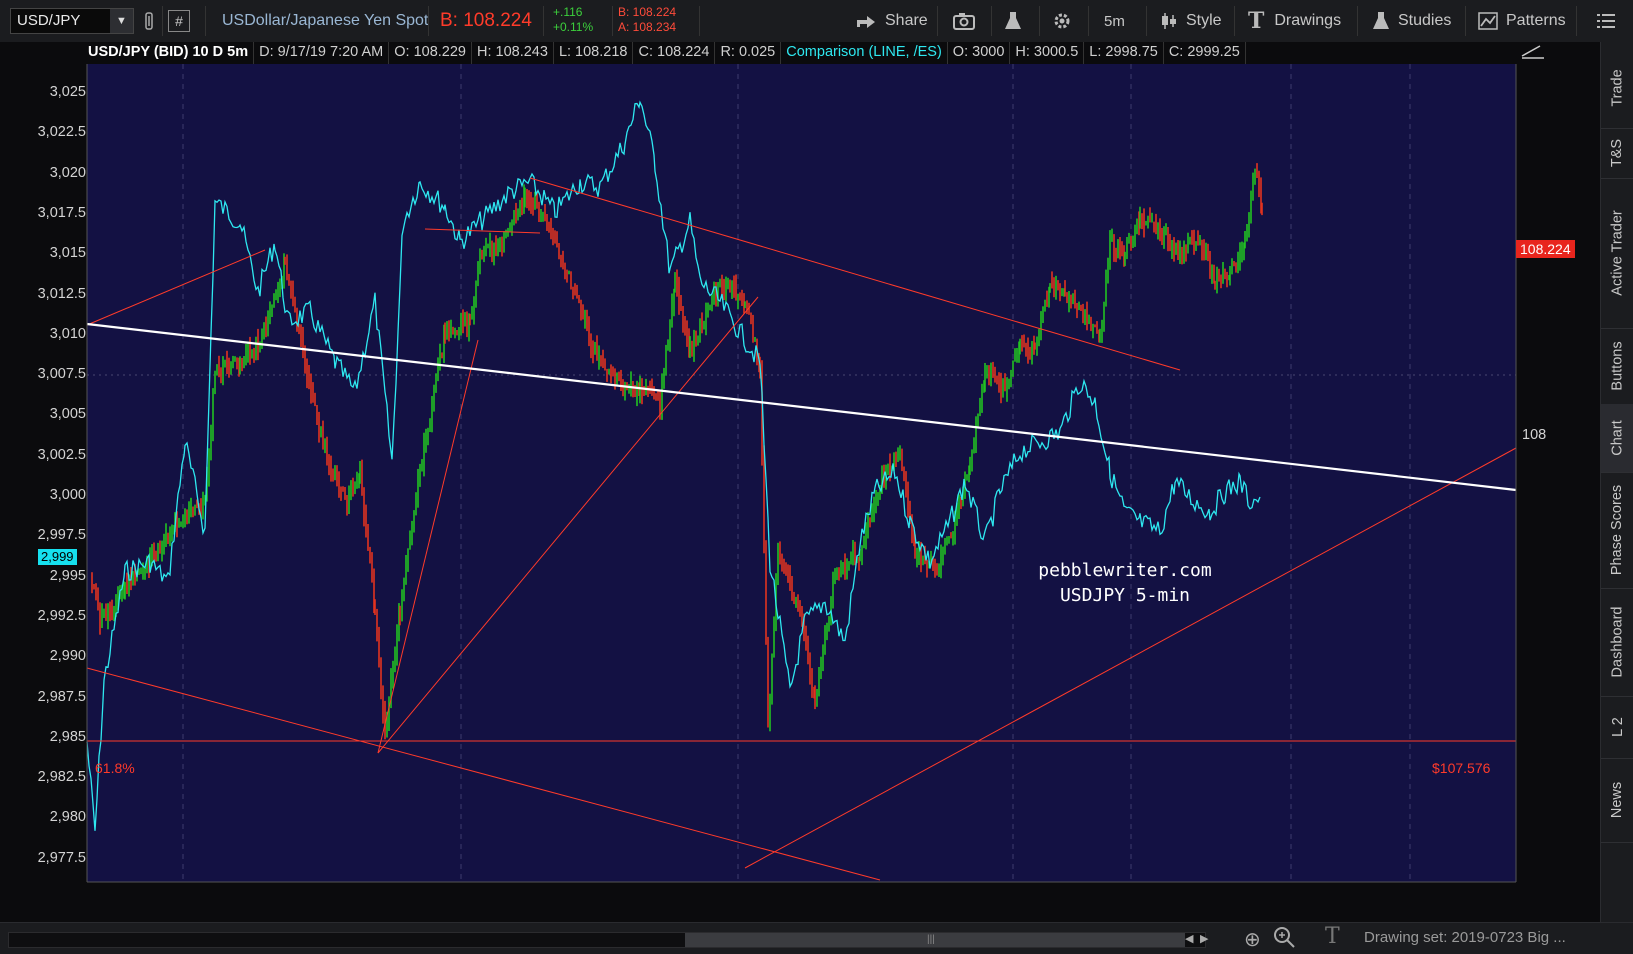 The width and height of the screenshot is (1633, 954). Describe the element at coordinates (61, 132) in the screenshot. I see `left-axis-tick: 3,022.5` at that location.